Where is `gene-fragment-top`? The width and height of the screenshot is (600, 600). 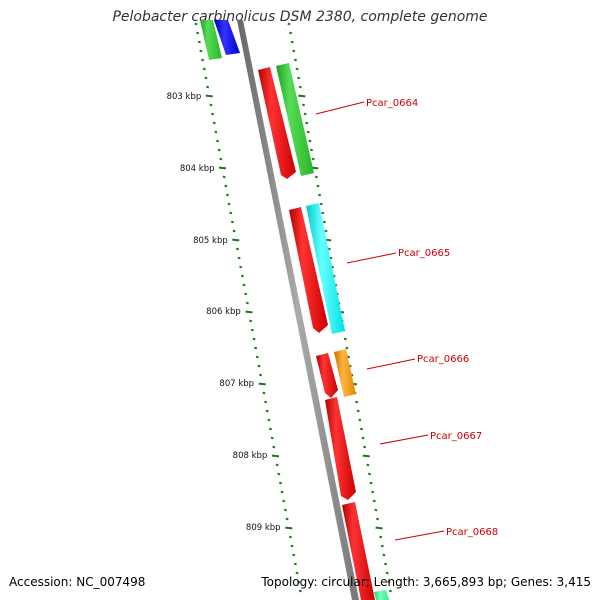 gene-fragment-top is located at coordinates (220, 40).